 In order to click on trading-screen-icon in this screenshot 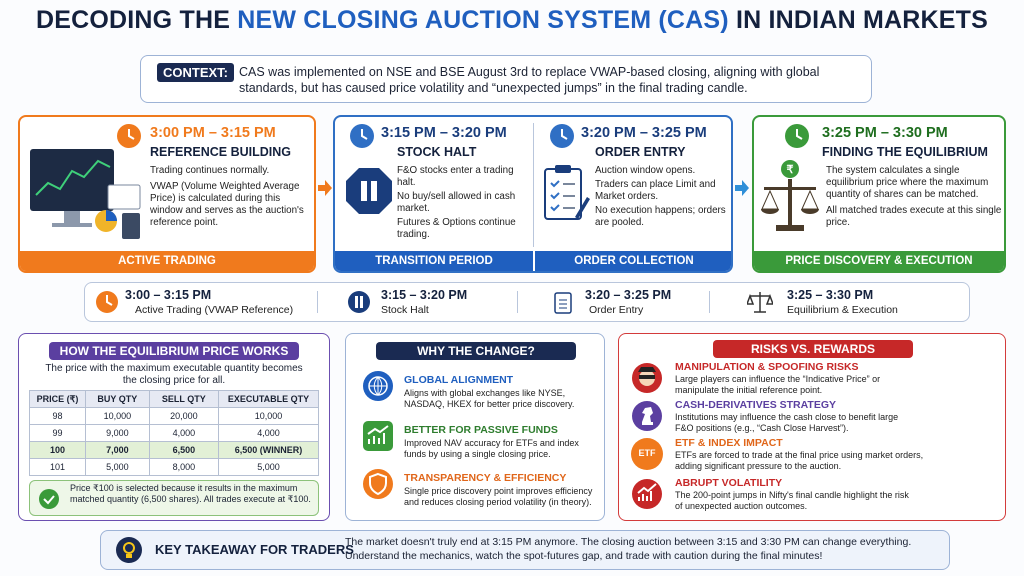, I will do `click(85, 194)`.